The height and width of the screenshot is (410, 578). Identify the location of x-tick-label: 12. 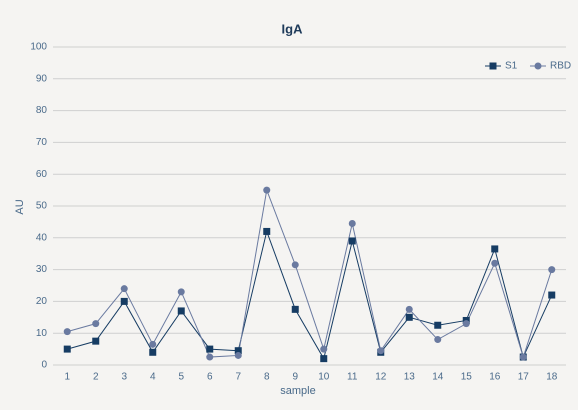
(381, 377).